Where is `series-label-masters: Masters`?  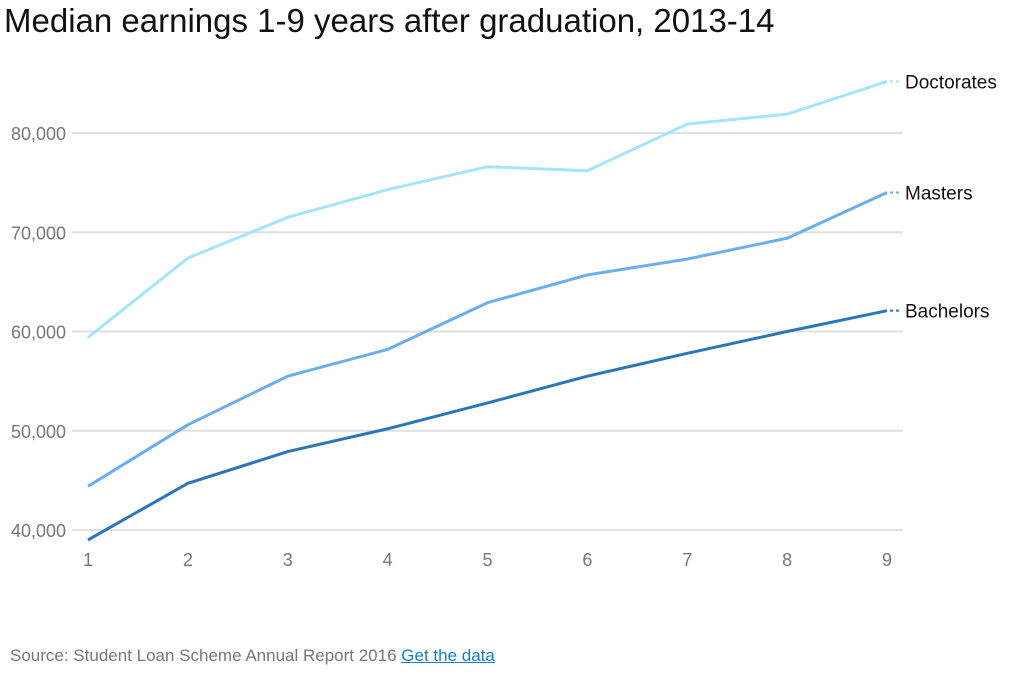 series-label-masters: Masters is located at coordinates (939, 194).